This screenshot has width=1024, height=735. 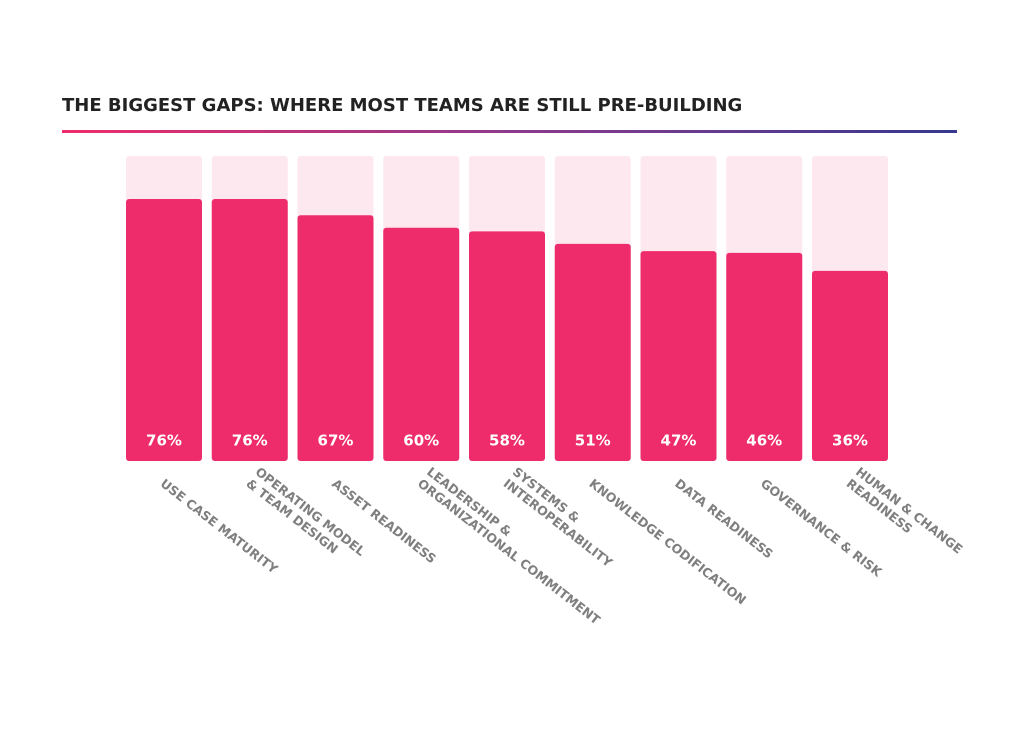 What do you see at coordinates (909, 509) in the screenshot?
I see `x-tick-label-line: HUMAN & CHANGE` at bounding box center [909, 509].